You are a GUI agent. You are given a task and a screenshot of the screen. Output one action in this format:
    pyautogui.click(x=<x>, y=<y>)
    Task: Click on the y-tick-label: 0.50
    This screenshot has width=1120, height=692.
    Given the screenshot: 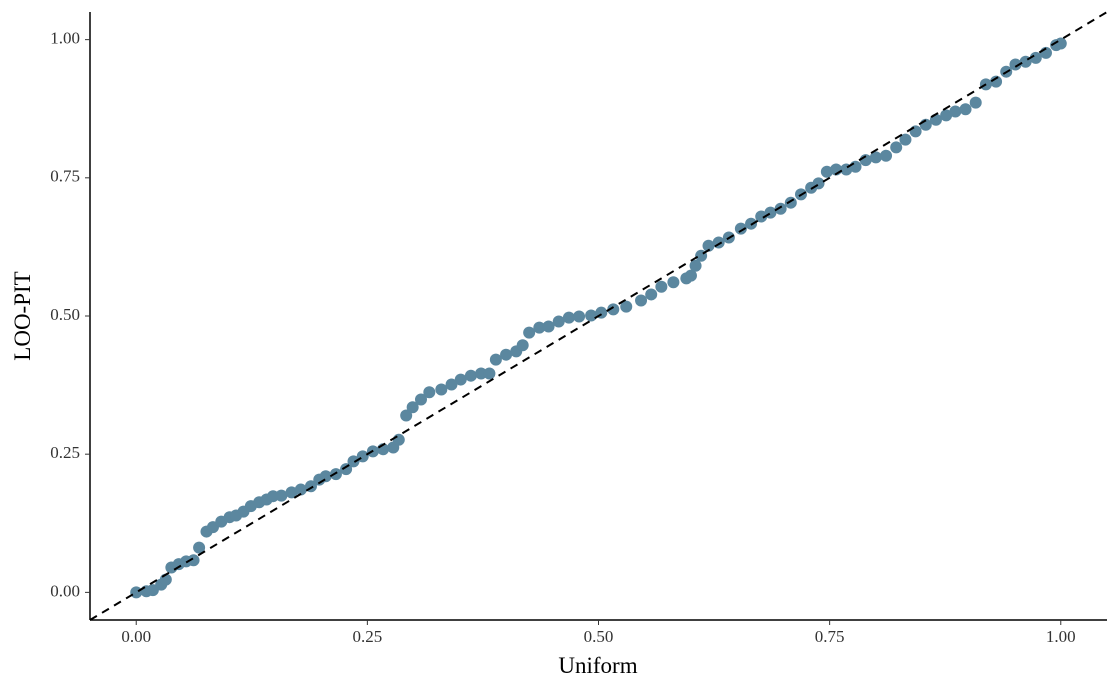 What is the action you would take?
    pyautogui.click(x=65, y=314)
    